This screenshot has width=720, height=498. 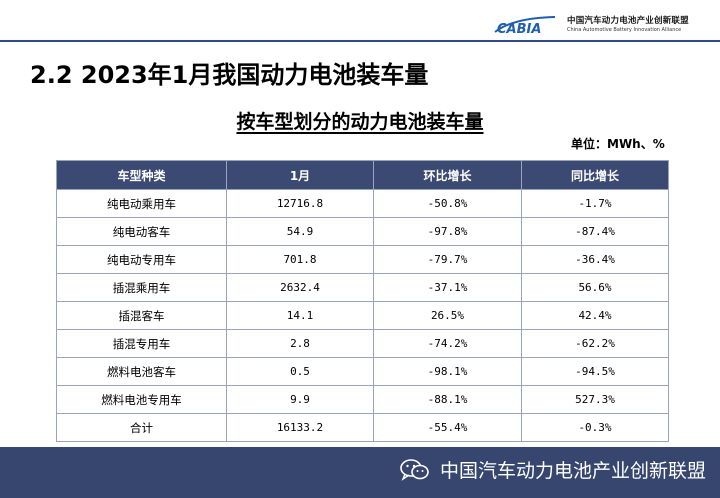 I want to click on cell-mom-growth: -88.1%, so click(x=447, y=399).